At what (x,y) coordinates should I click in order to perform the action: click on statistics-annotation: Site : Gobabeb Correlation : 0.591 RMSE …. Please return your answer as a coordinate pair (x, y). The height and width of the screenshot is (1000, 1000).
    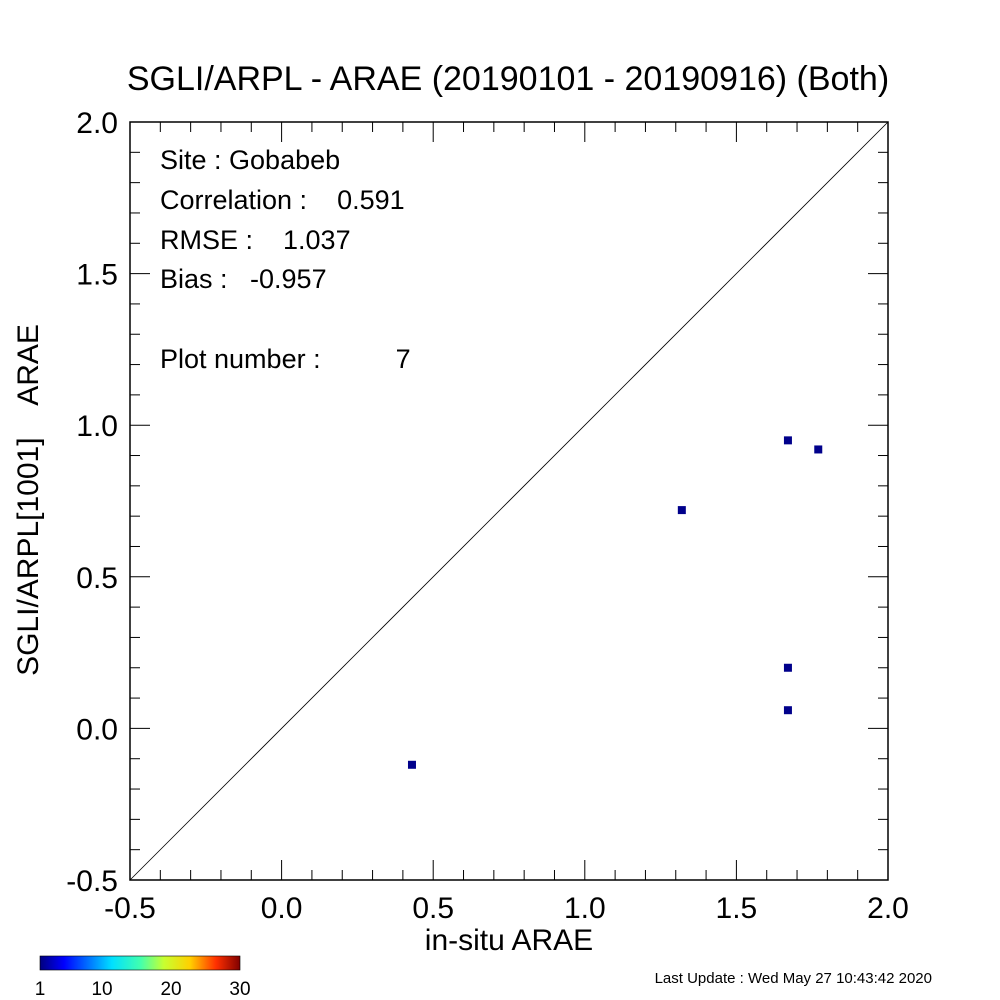
    Looking at the image, I should click on (285, 259).